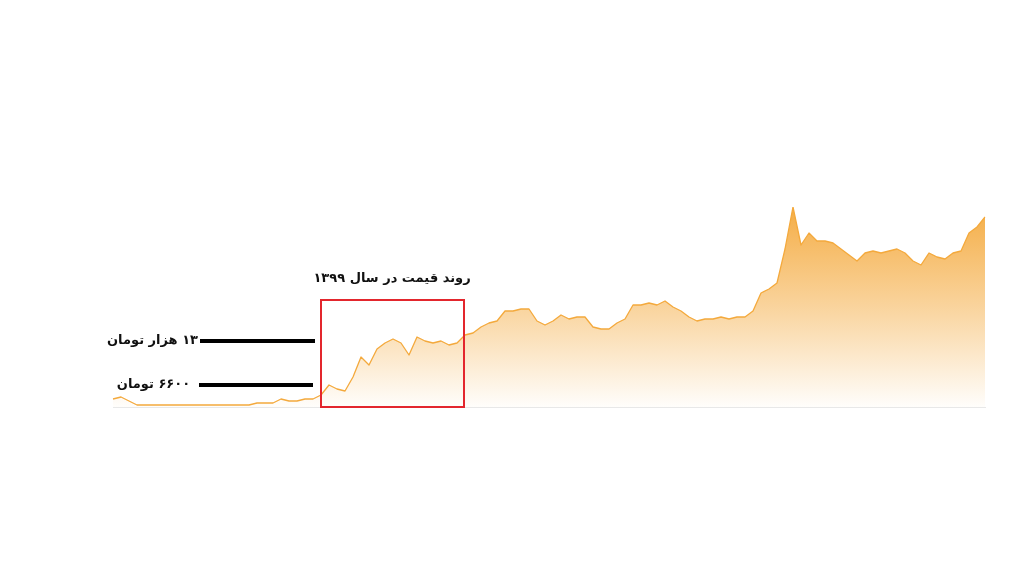 The image size is (1024, 576). What do you see at coordinates (152, 340) in the screenshot?
I see `annotation: ۱۳ هزار تومان` at bounding box center [152, 340].